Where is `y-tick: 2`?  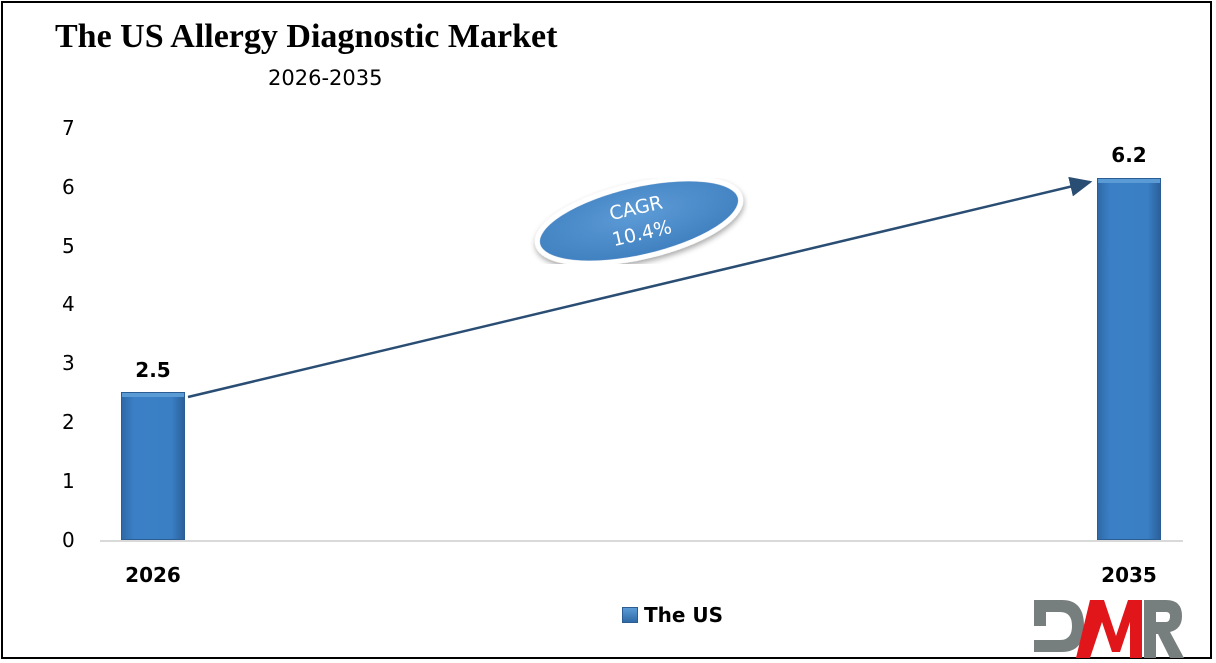 y-tick: 2 is located at coordinates (68, 422).